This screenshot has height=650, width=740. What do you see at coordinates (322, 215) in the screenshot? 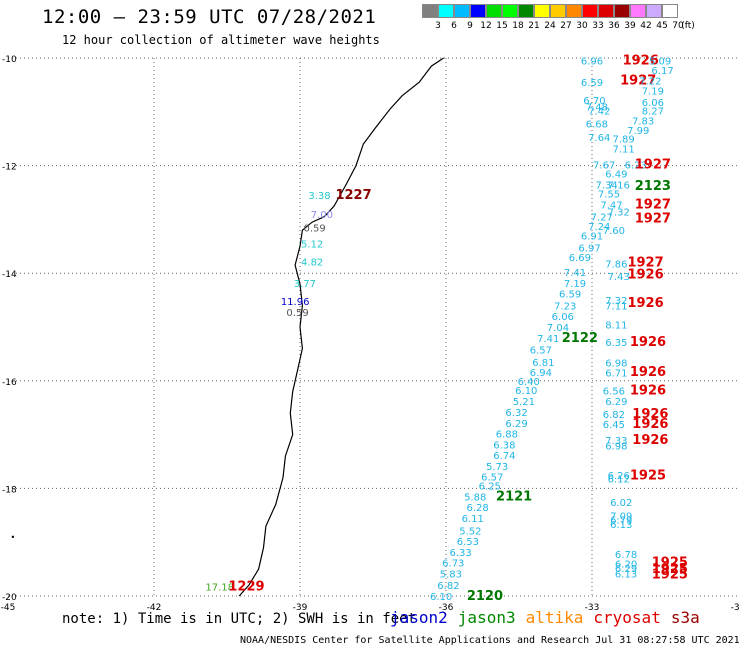
I see `wave-height-label: 7.00` at bounding box center [322, 215].